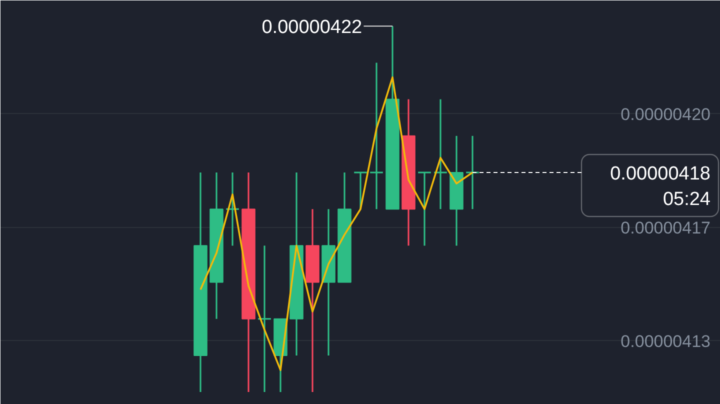 This screenshot has height=404, width=720. What do you see at coordinates (660, 173) in the screenshot?
I see `ref-line-label: 0.00000418` at bounding box center [660, 173].